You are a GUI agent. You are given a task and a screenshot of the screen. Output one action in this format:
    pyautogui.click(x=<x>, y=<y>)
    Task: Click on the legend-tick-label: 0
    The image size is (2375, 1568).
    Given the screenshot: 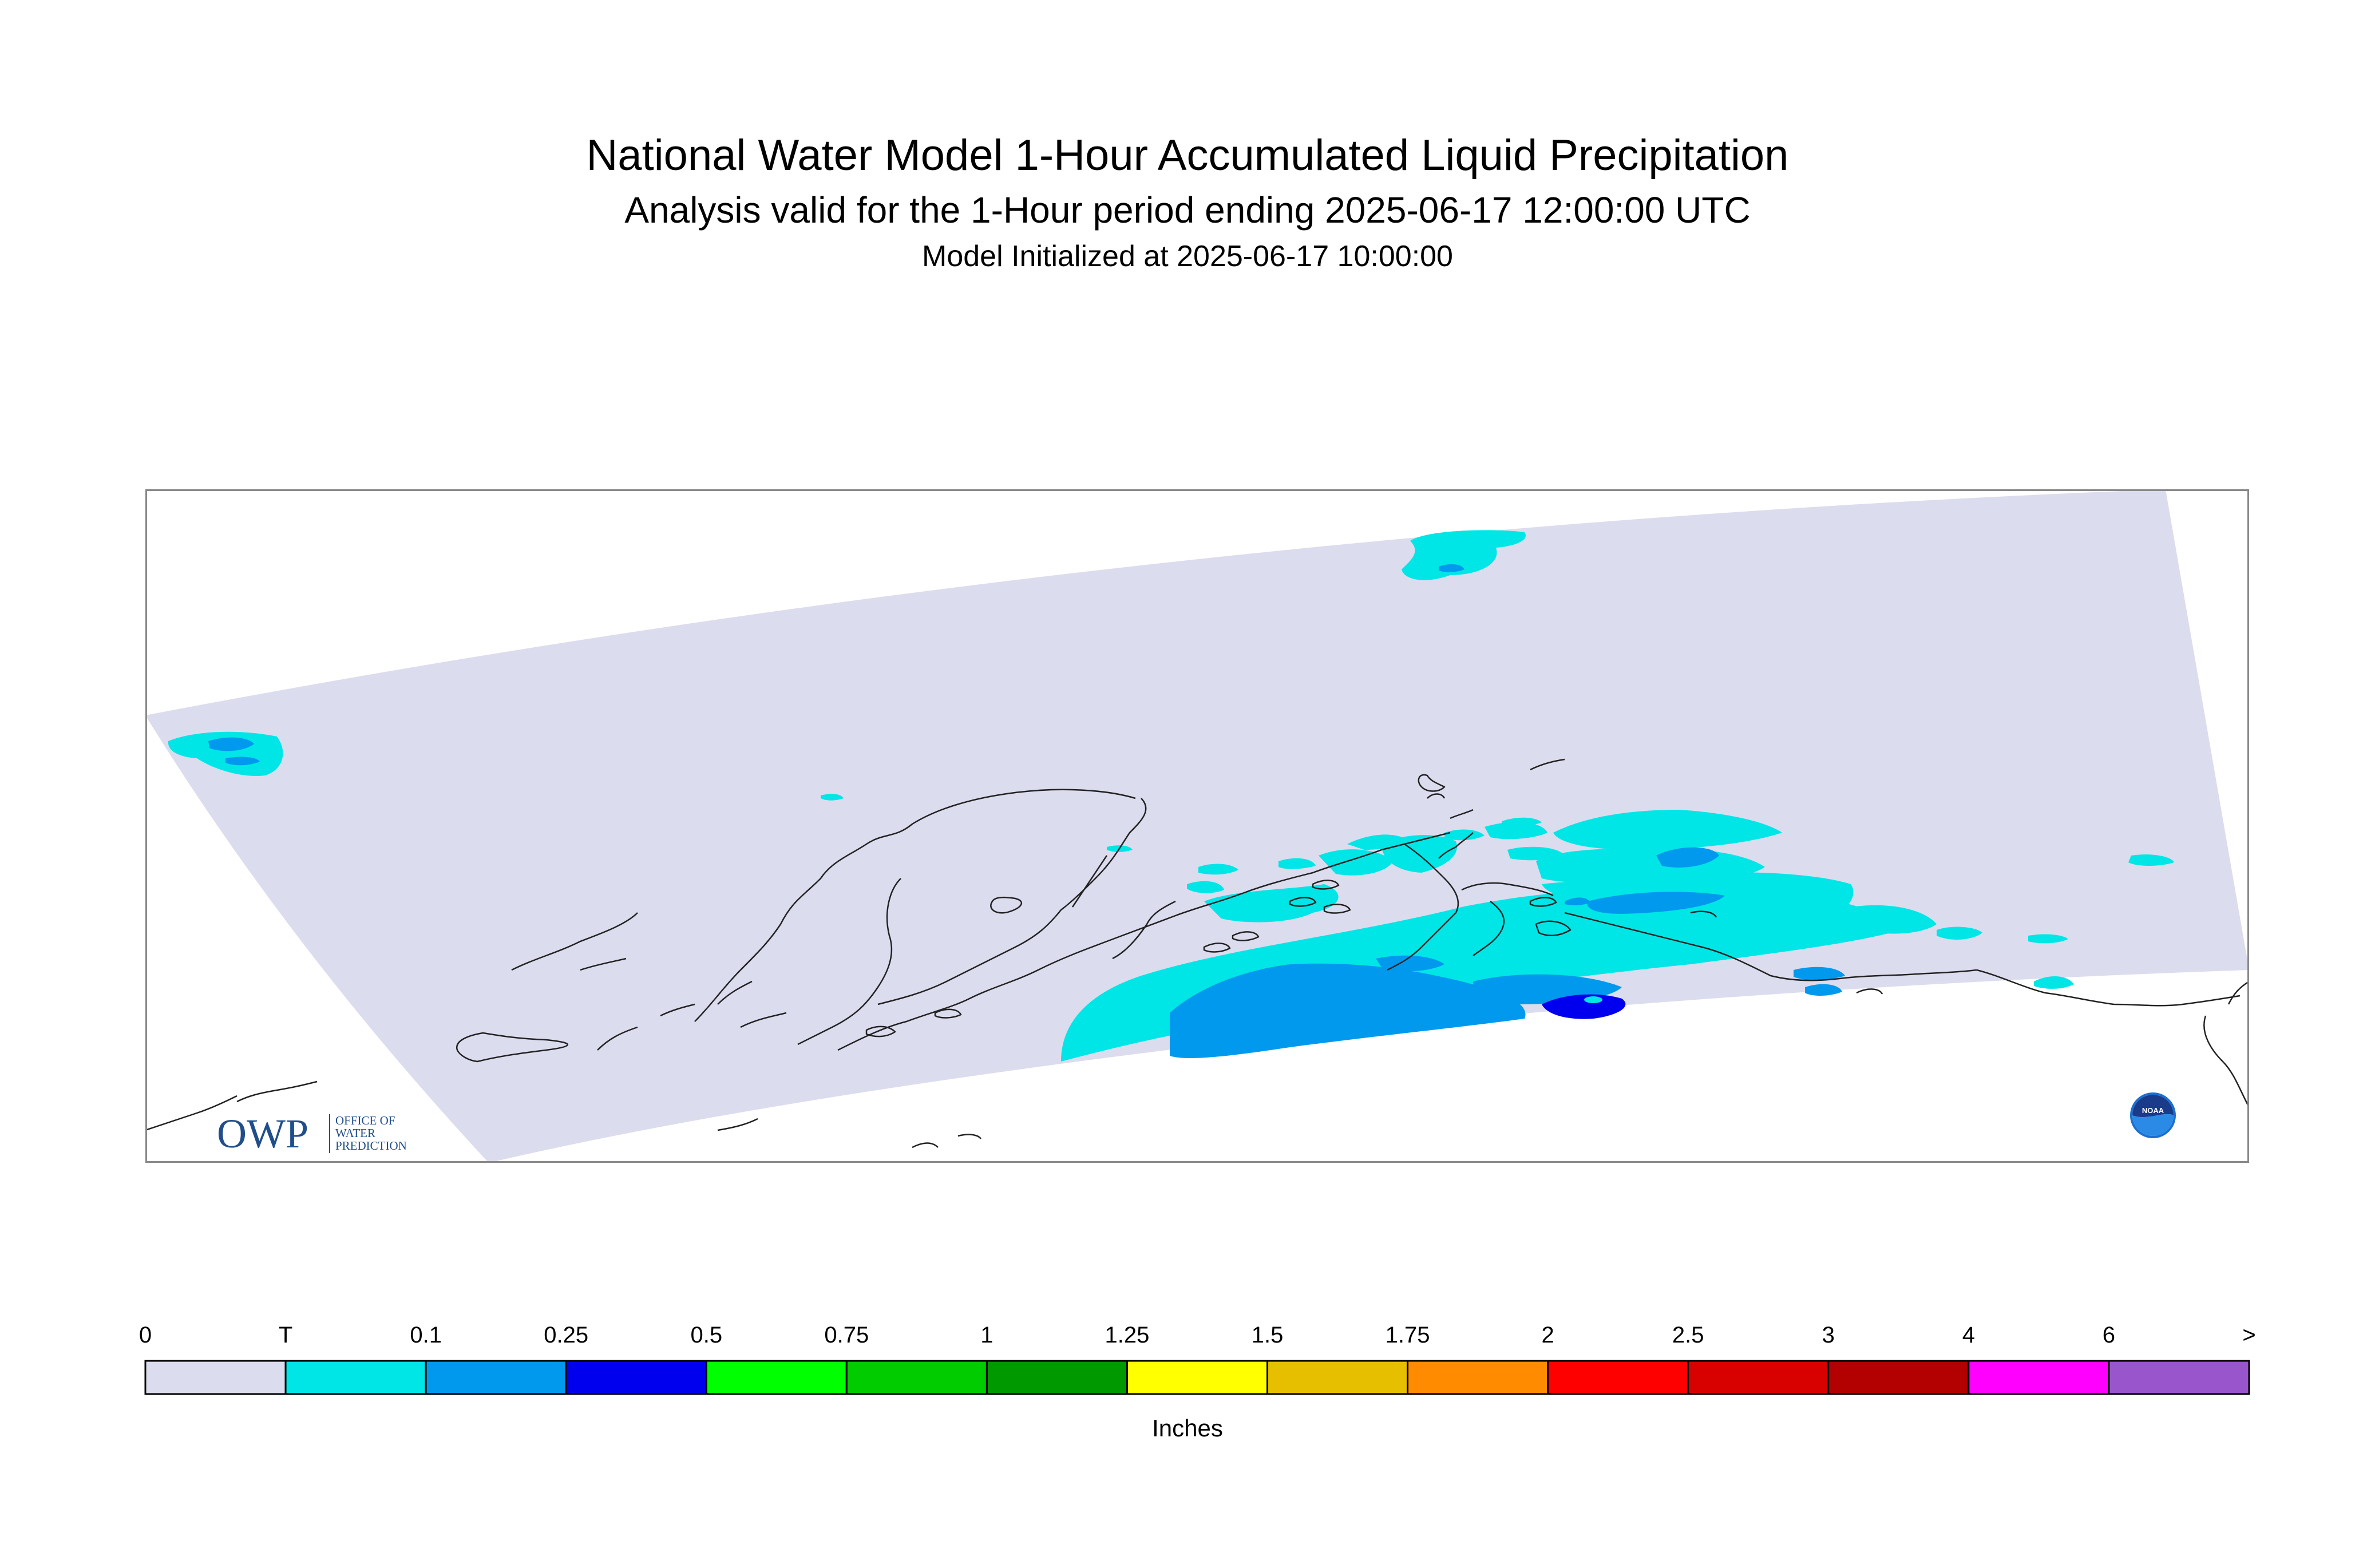 What is the action you would take?
    pyautogui.click(x=145, y=1335)
    